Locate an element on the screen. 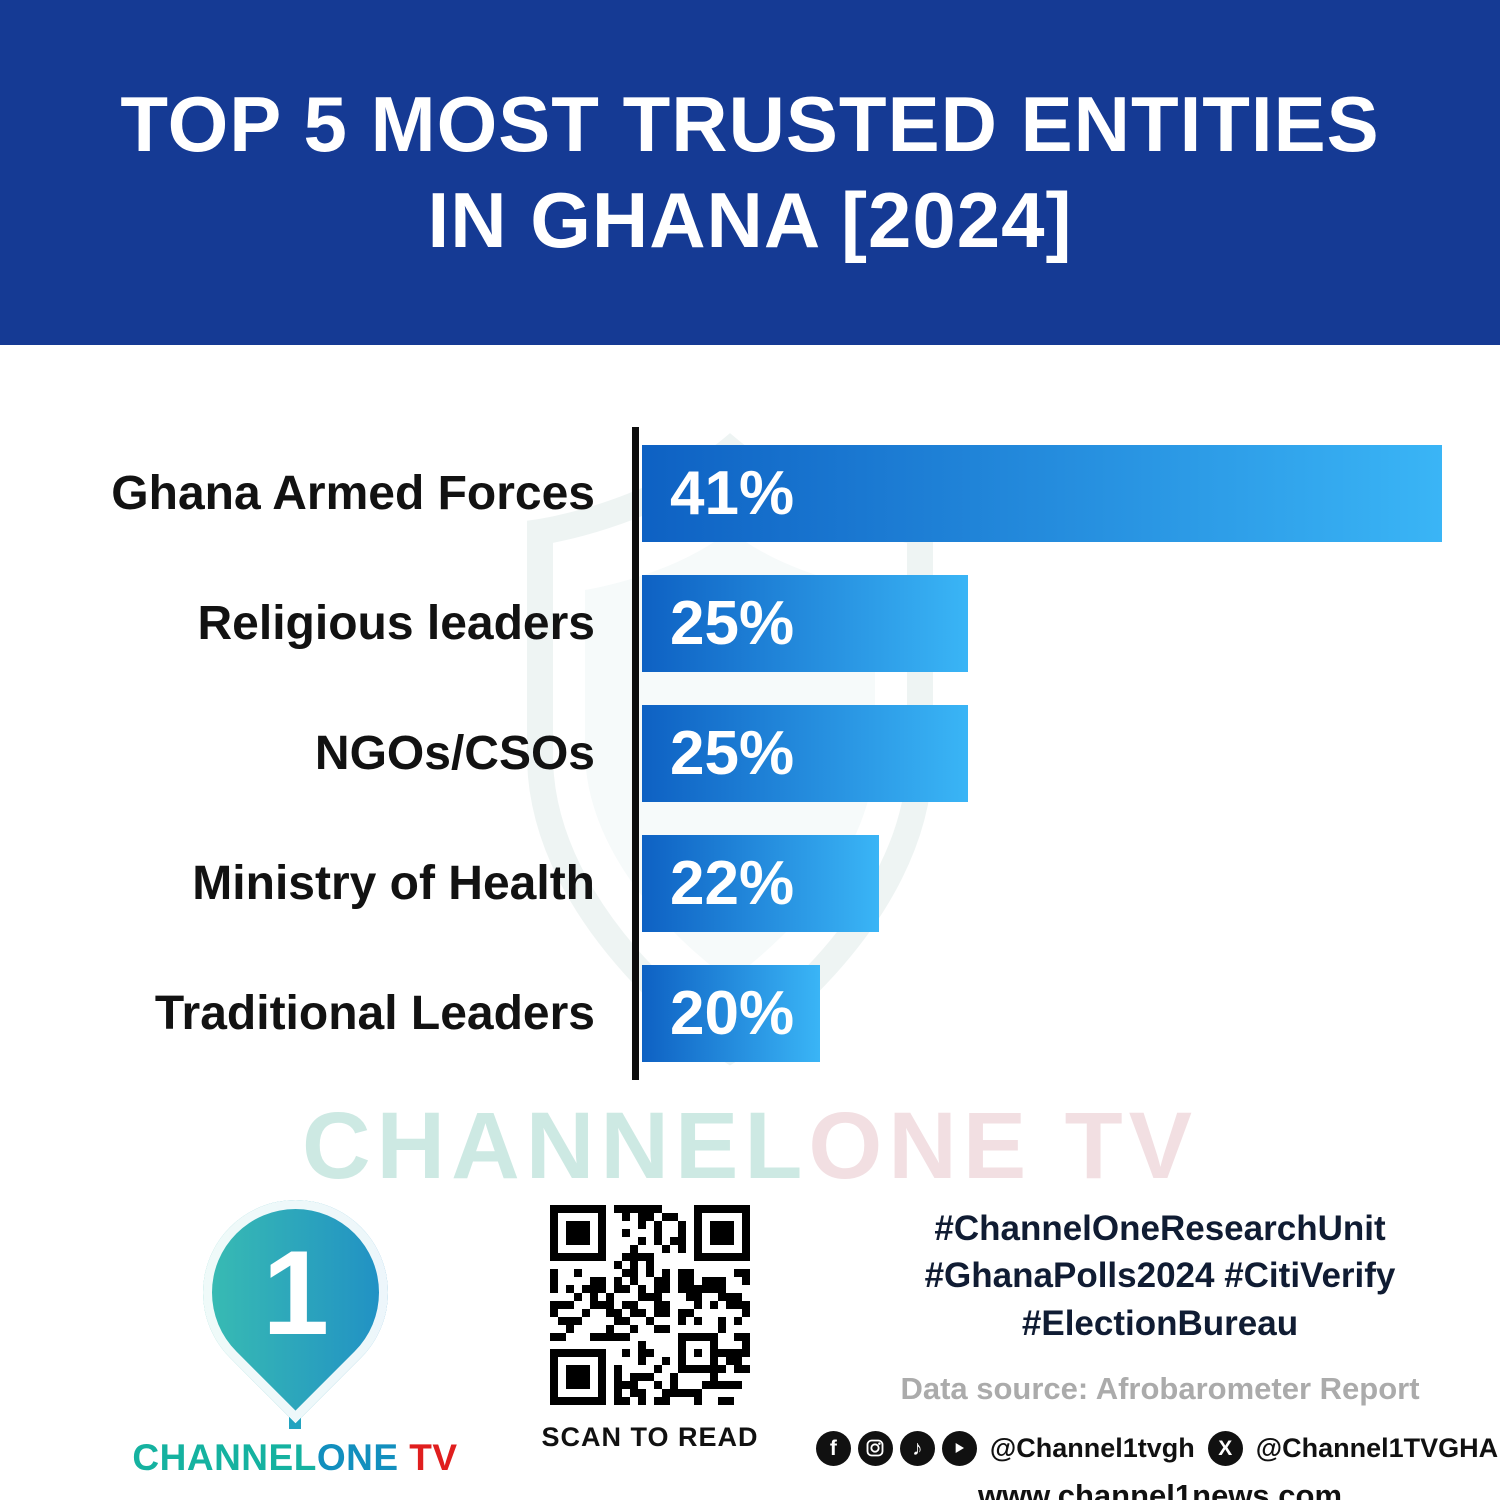 This screenshot has width=1500, height=1500. x-icon: X is located at coordinates (1225, 1448).